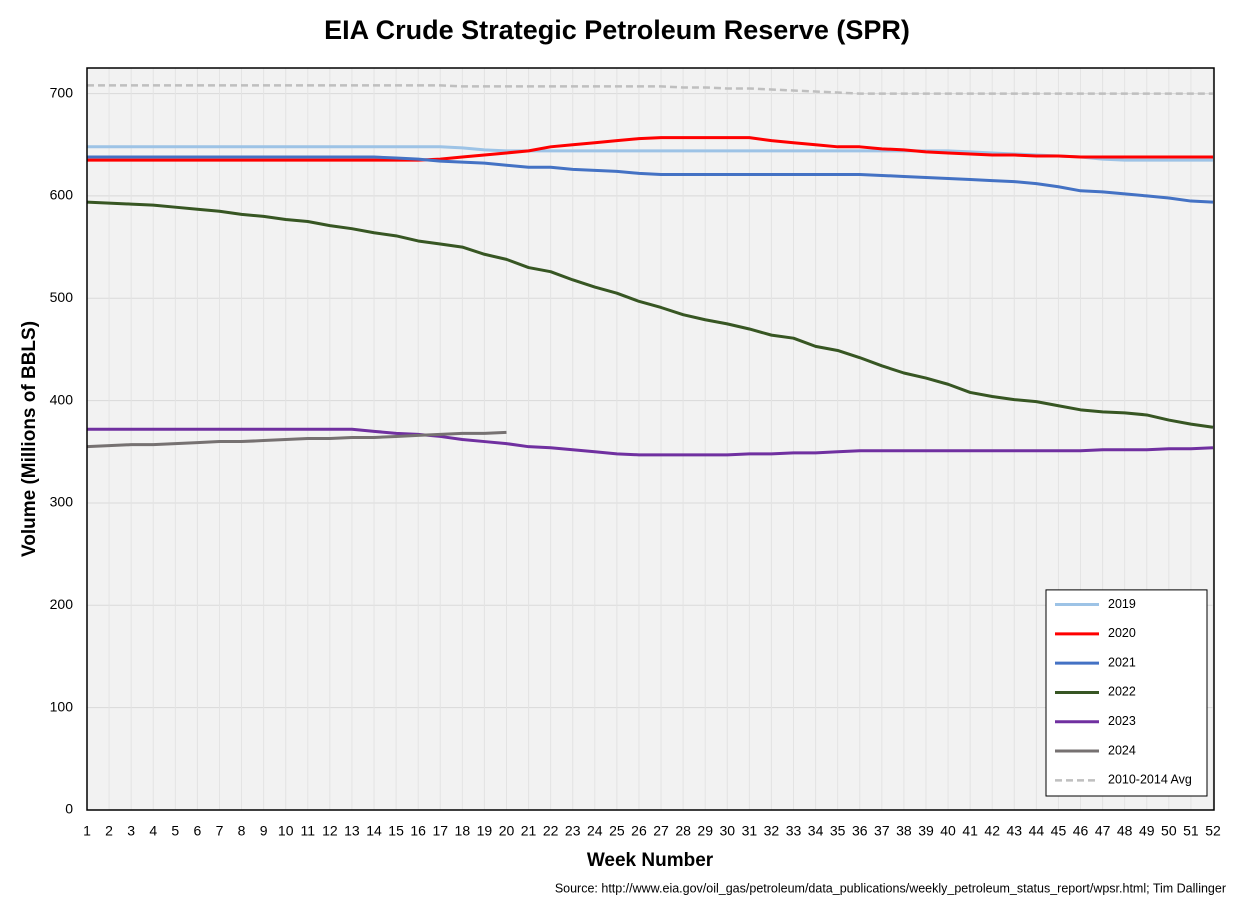 The image size is (1235, 905). Describe the element at coordinates (816, 831) in the screenshot. I see `x-tick-label: 34` at that location.